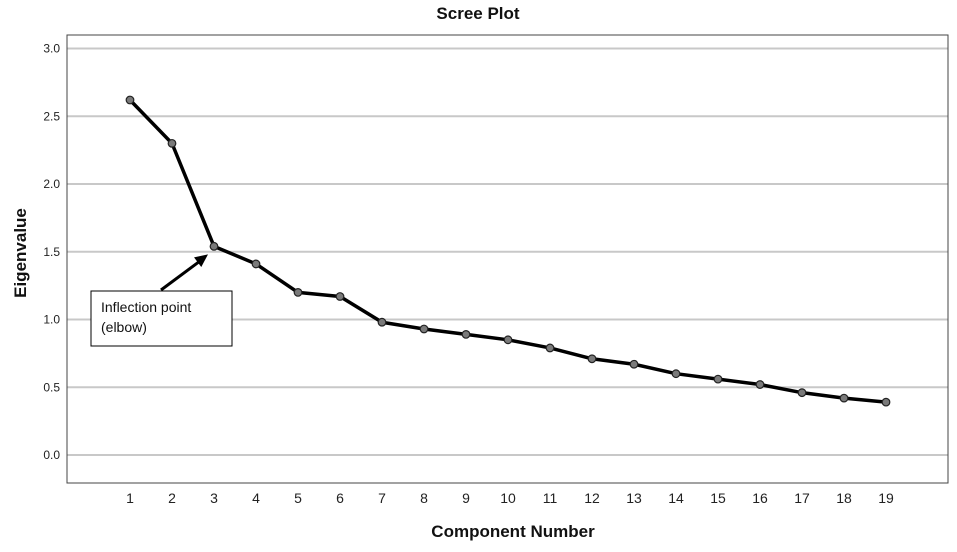  What do you see at coordinates (424, 498) in the screenshot?
I see `x-tick-label: 8` at bounding box center [424, 498].